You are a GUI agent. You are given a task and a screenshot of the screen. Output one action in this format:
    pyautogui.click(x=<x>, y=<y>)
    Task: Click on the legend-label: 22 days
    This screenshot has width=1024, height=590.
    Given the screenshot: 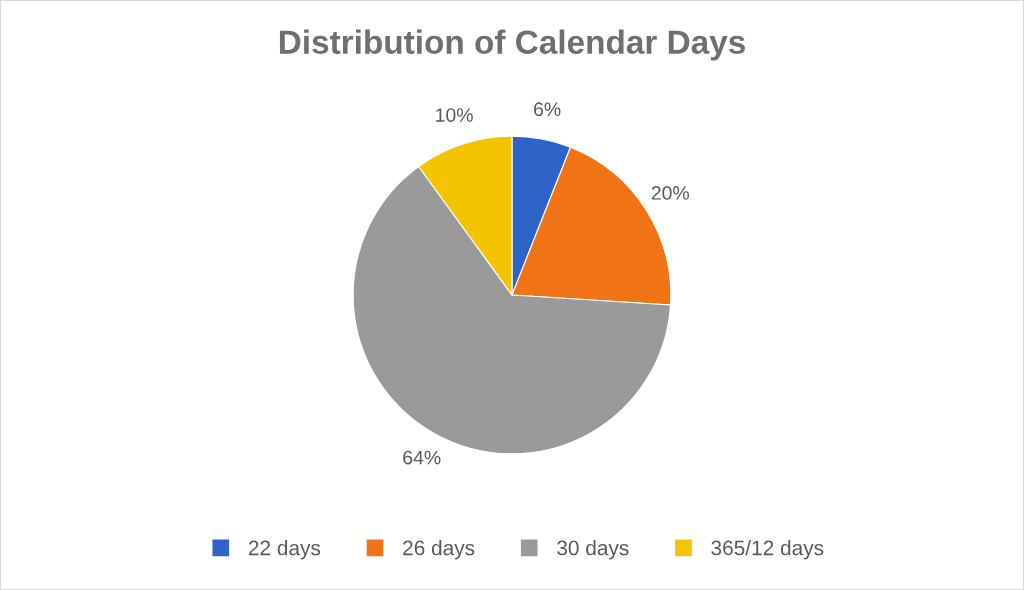 What is the action you would take?
    pyautogui.click(x=284, y=550)
    